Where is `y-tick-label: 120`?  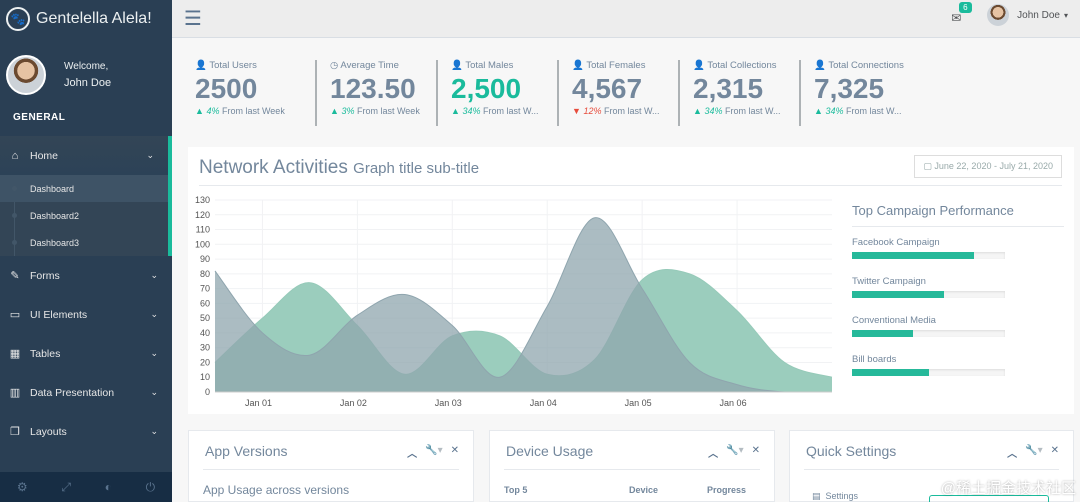 y-tick-label: 120 is located at coordinates (202, 215).